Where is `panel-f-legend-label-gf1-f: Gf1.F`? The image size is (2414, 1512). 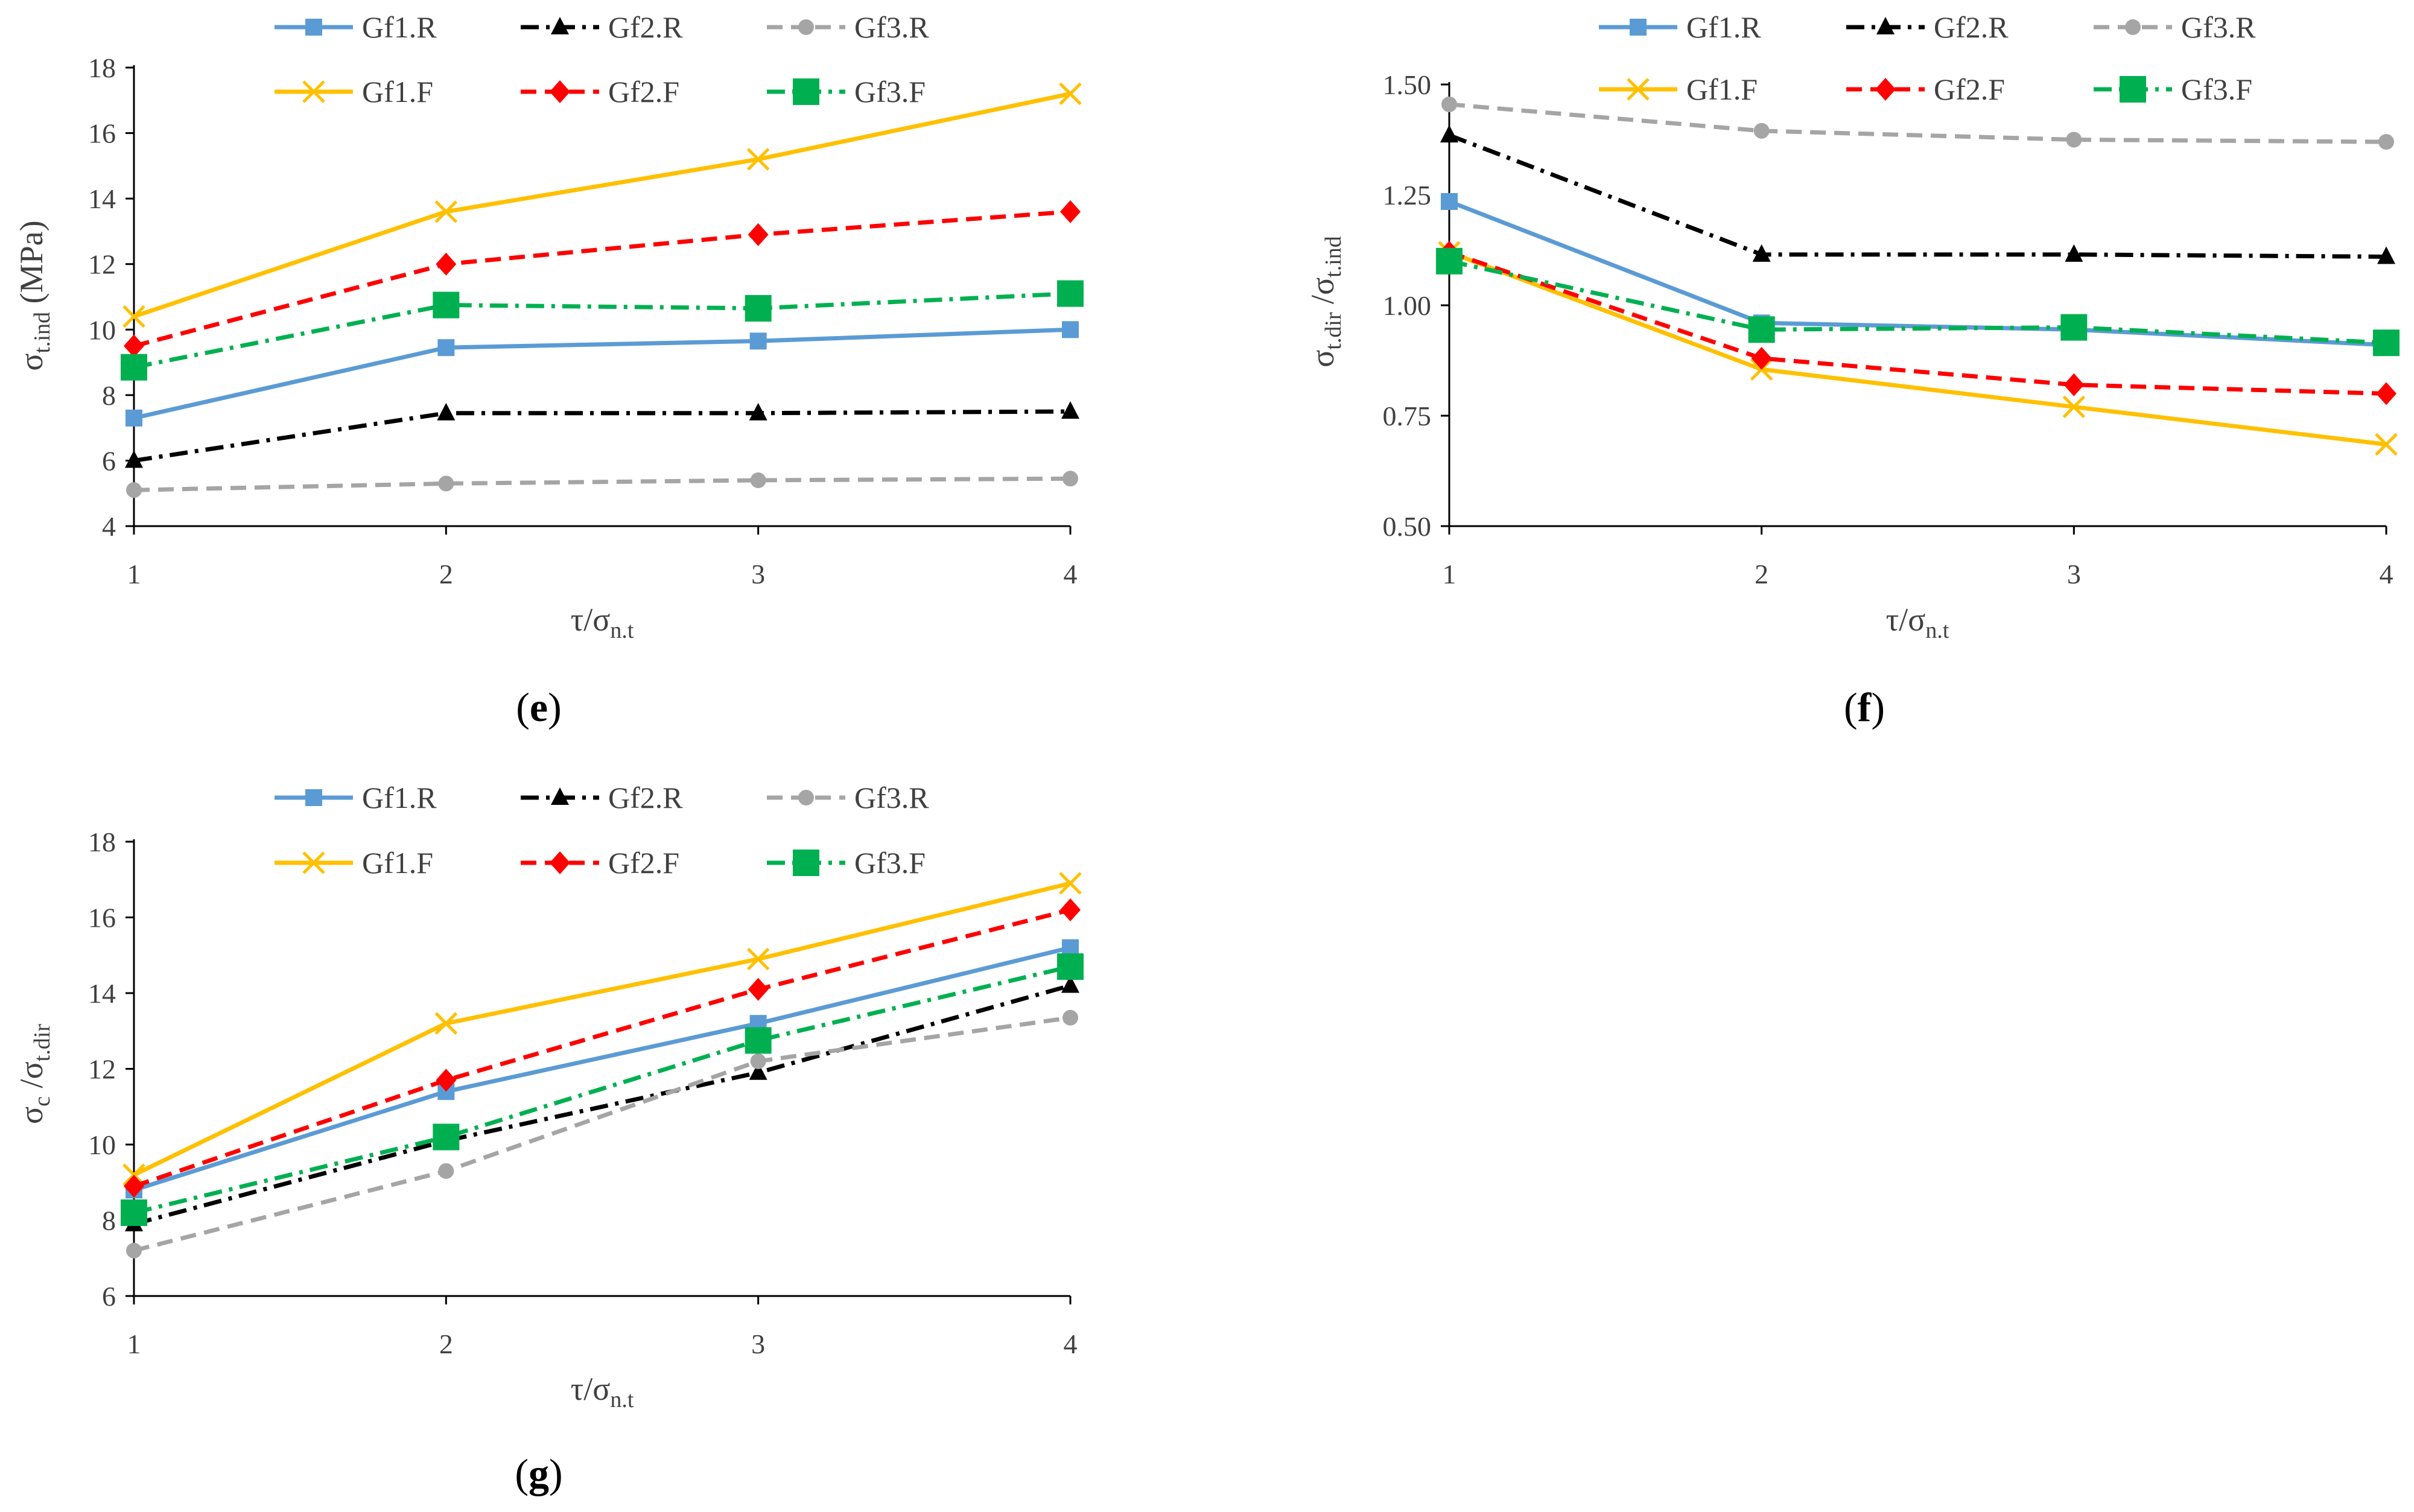
panel-f-legend-label-gf1-f: Gf1.F is located at coordinates (1722, 89).